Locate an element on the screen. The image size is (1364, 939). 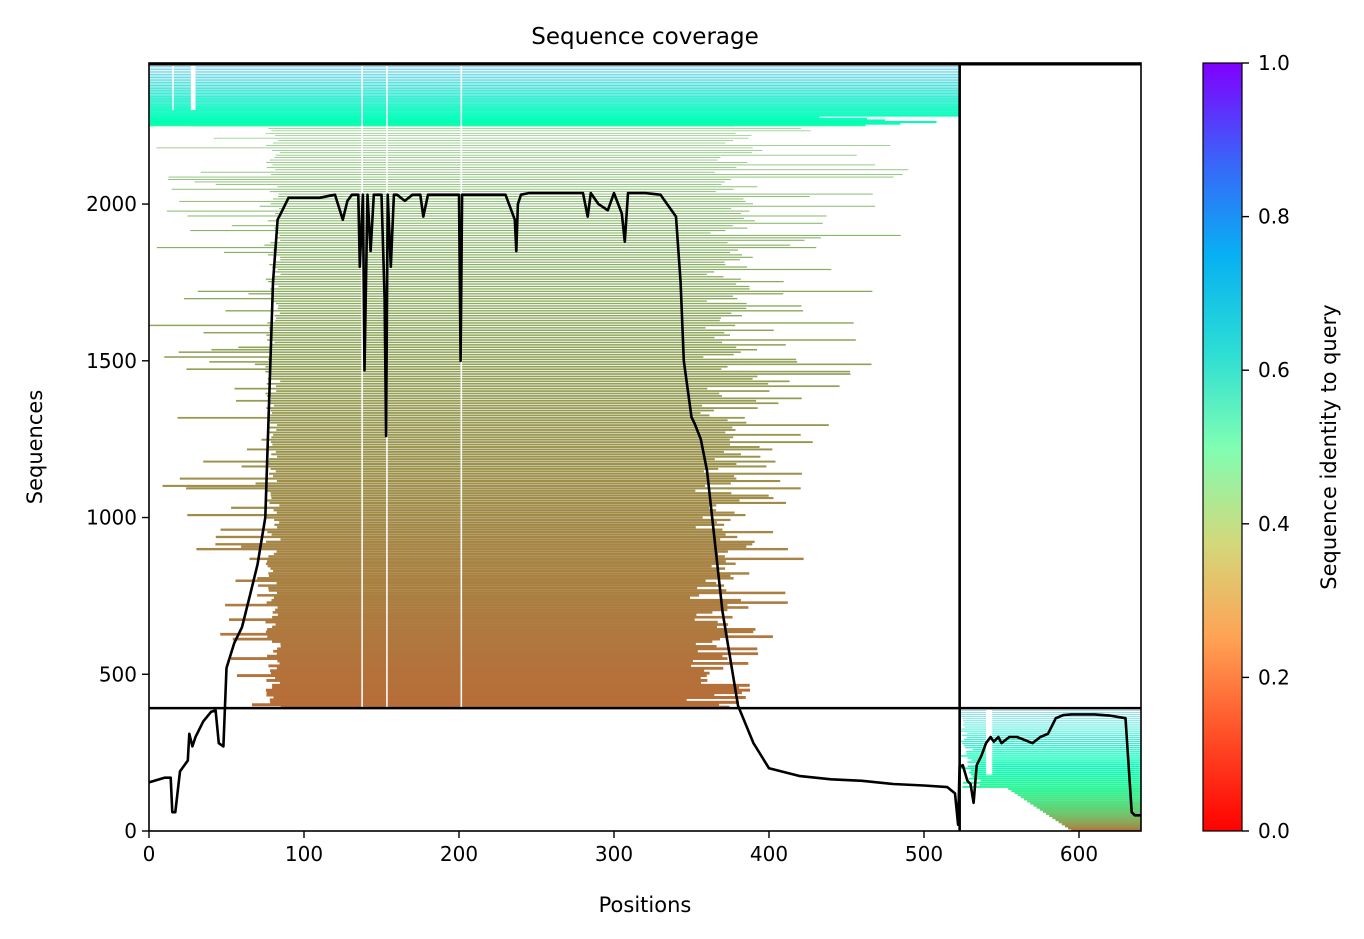
chart-title: Sequence coverage is located at coordinates (645, 37).